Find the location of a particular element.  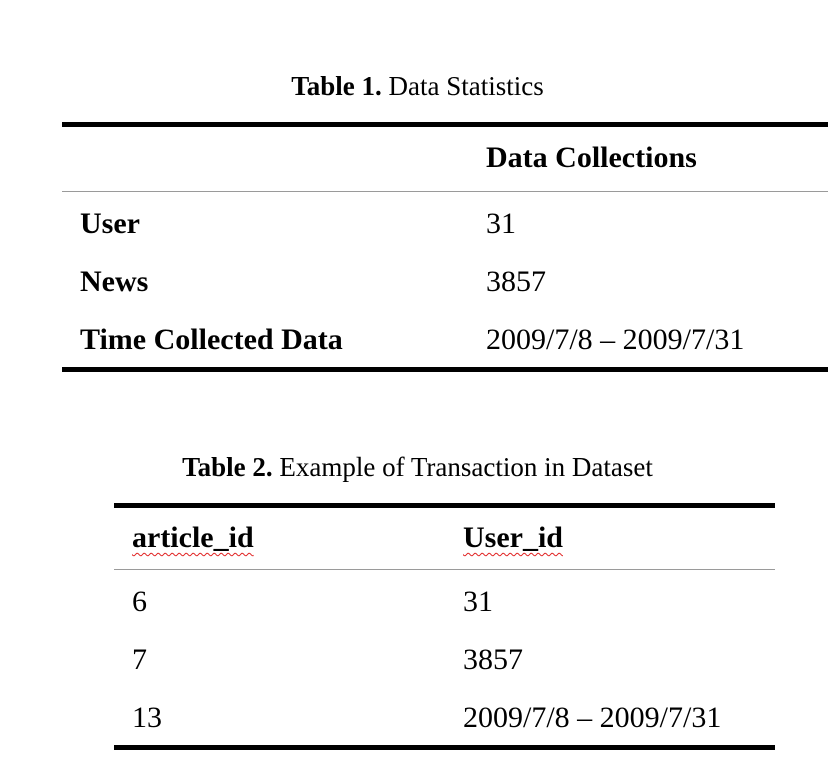

table1-header-rule is located at coordinates (445, 191).